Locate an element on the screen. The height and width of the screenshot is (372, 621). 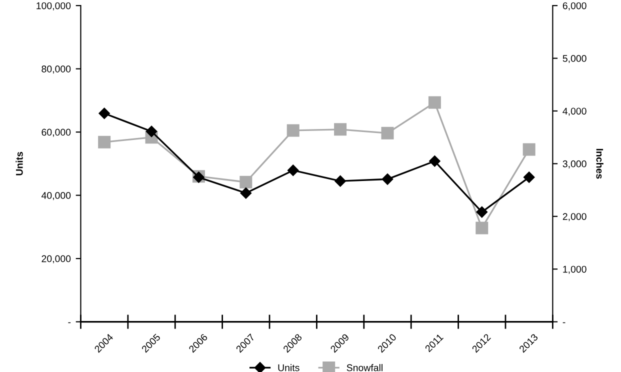
y2-tick-label: - is located at coordinates (564, 323).